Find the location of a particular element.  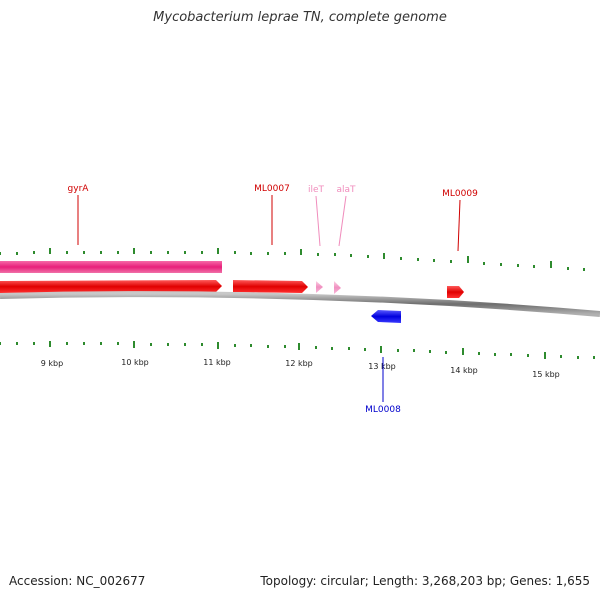

gene-label-ileT: ileT is located at coordinates (316, 190).